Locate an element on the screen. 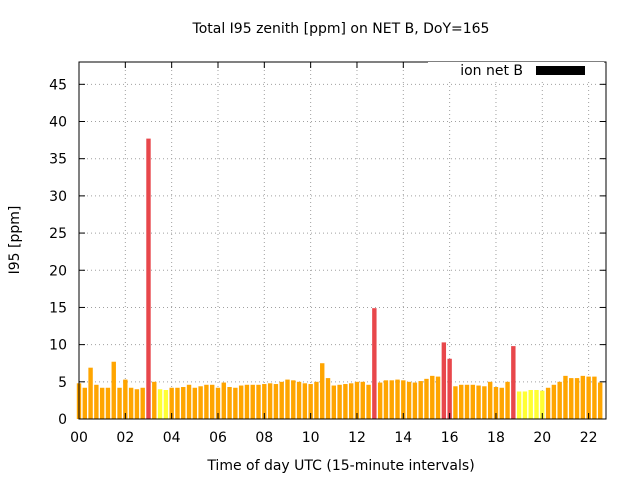  x-tick-label: 12 is located at coordinates (357, 438).